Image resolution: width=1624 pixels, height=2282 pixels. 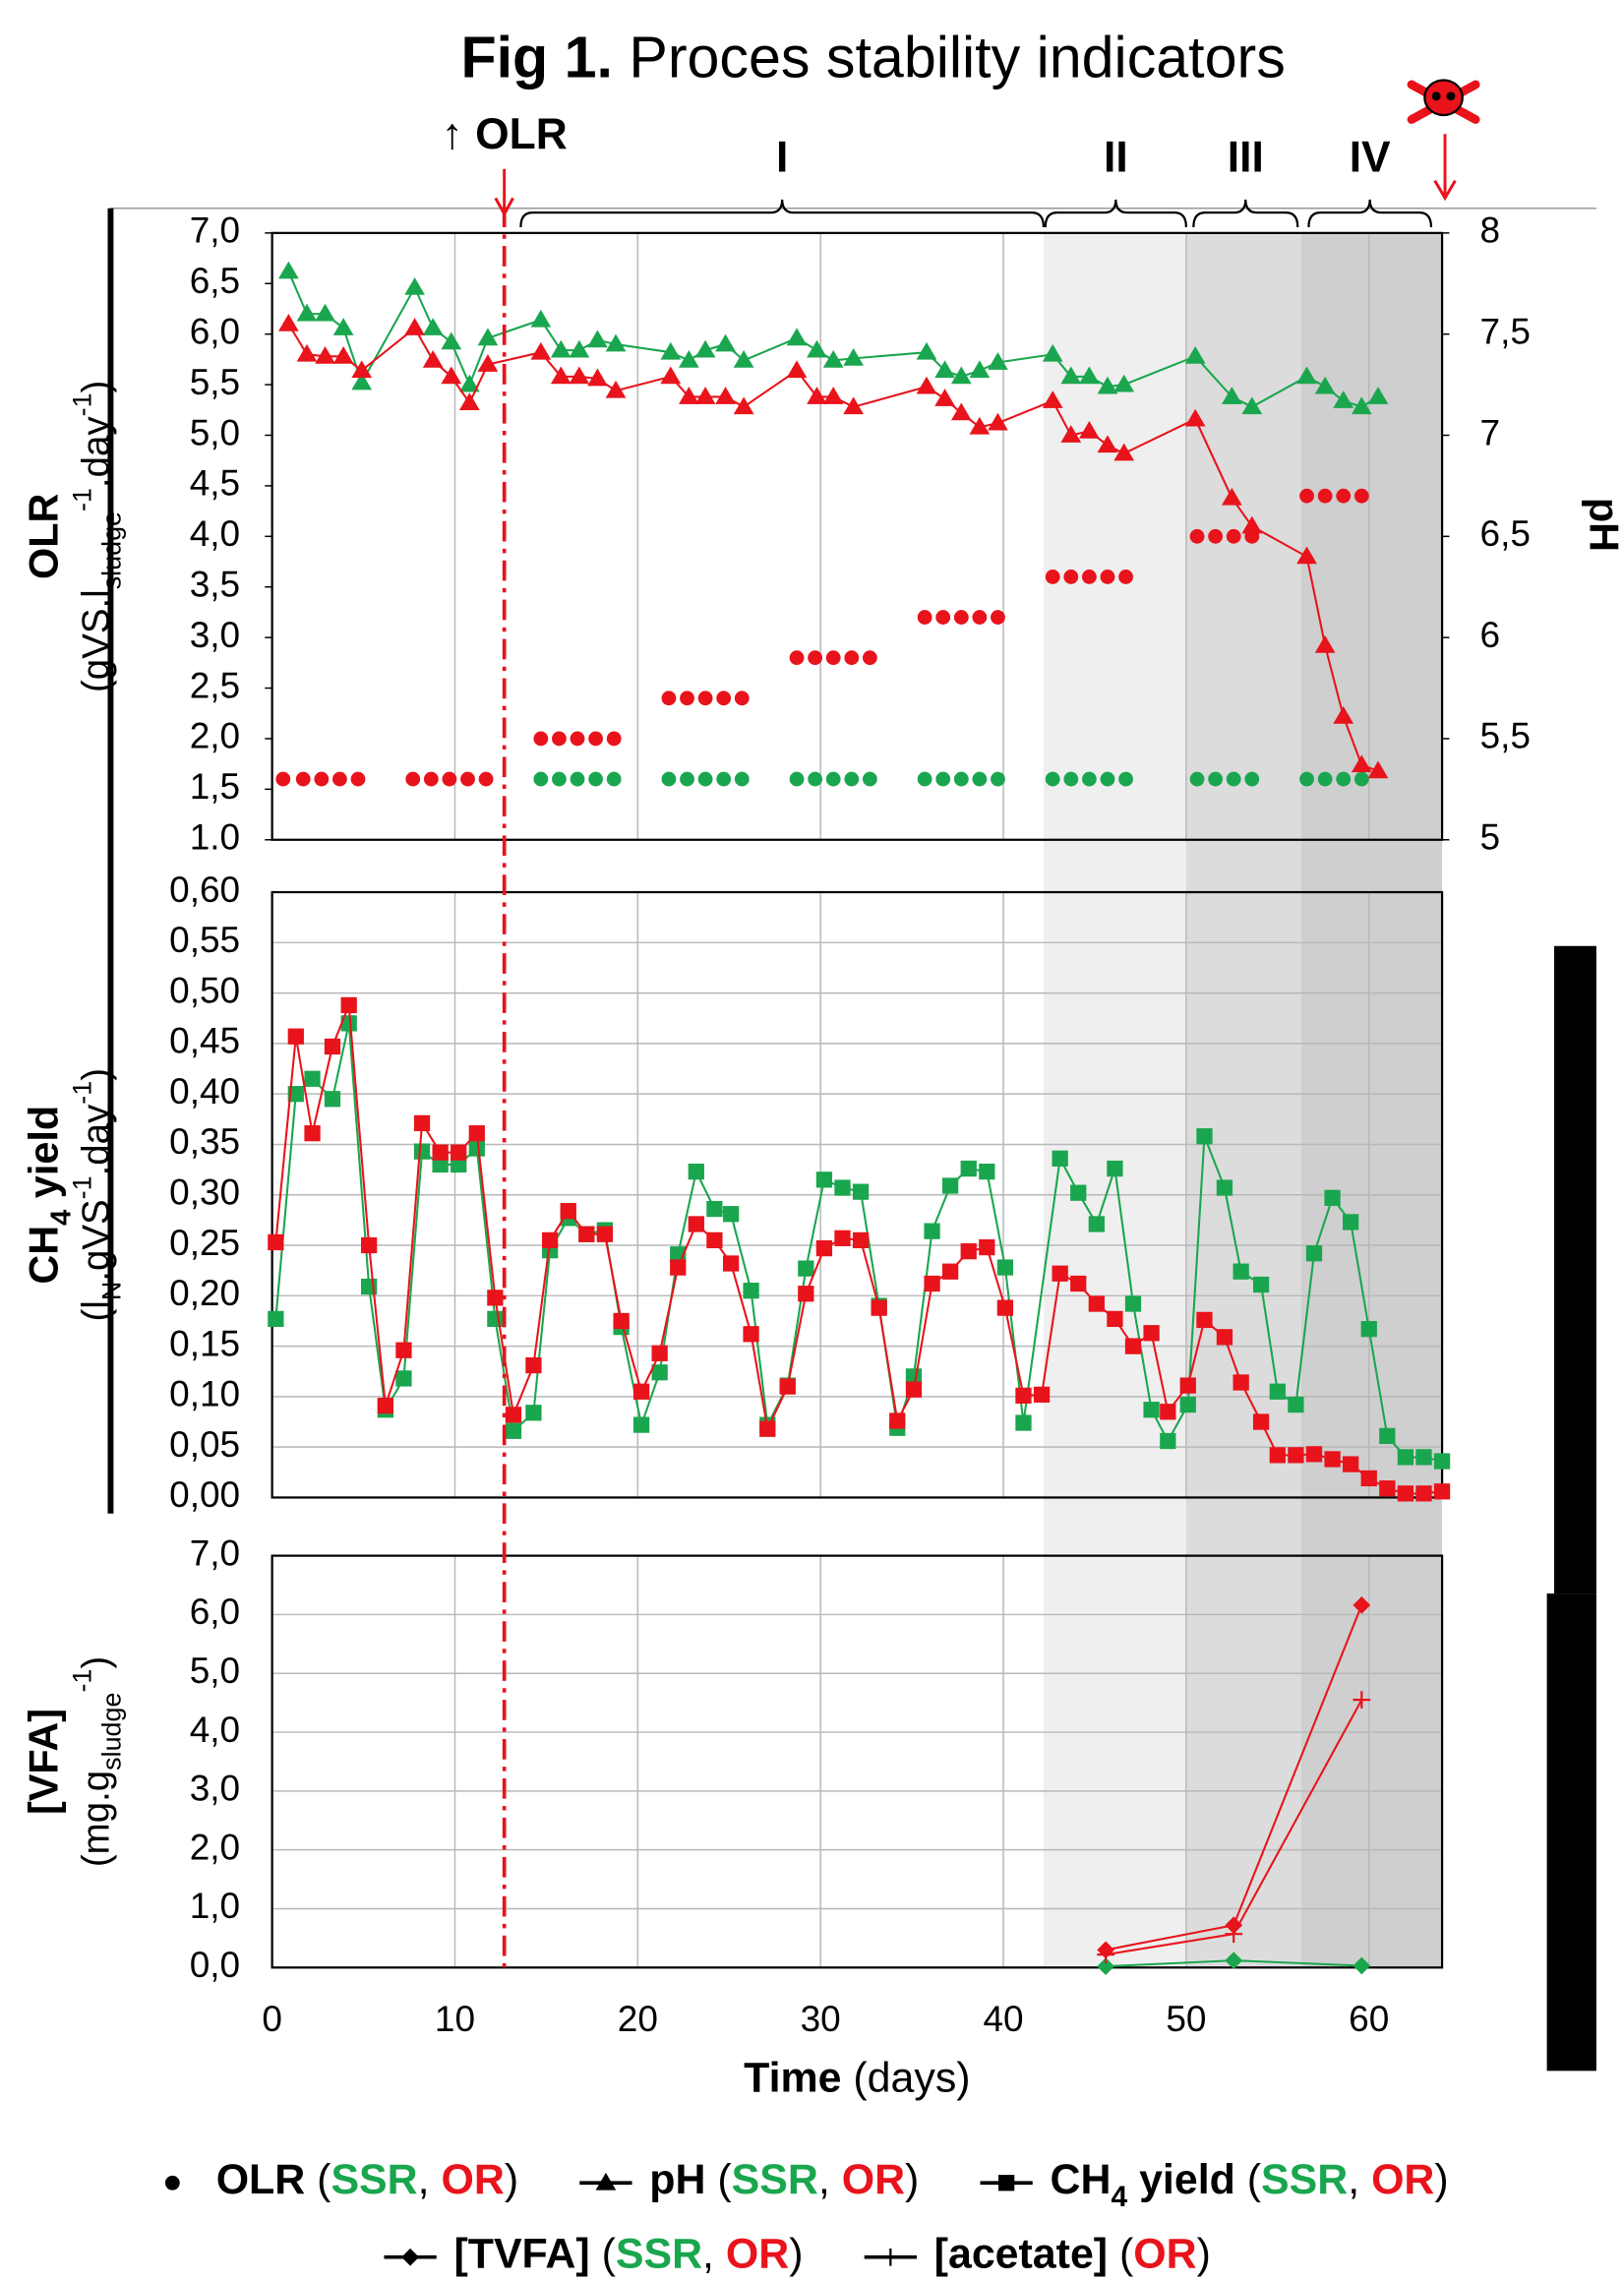 I want to click on phase-region, so click(x=1114, y=1100).